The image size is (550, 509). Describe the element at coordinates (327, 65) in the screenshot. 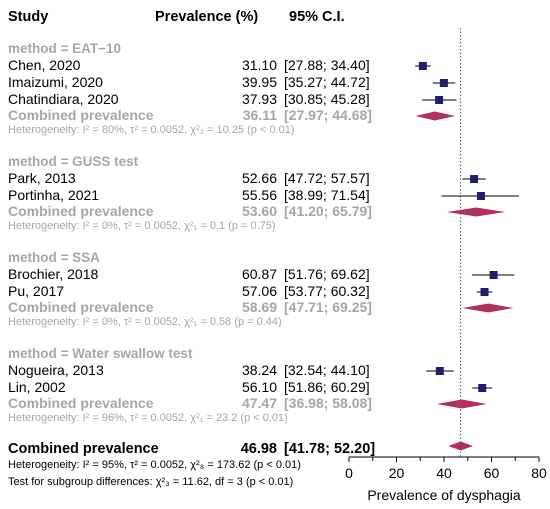

I see `study-ci: [27.88; 34.40]` at that location.